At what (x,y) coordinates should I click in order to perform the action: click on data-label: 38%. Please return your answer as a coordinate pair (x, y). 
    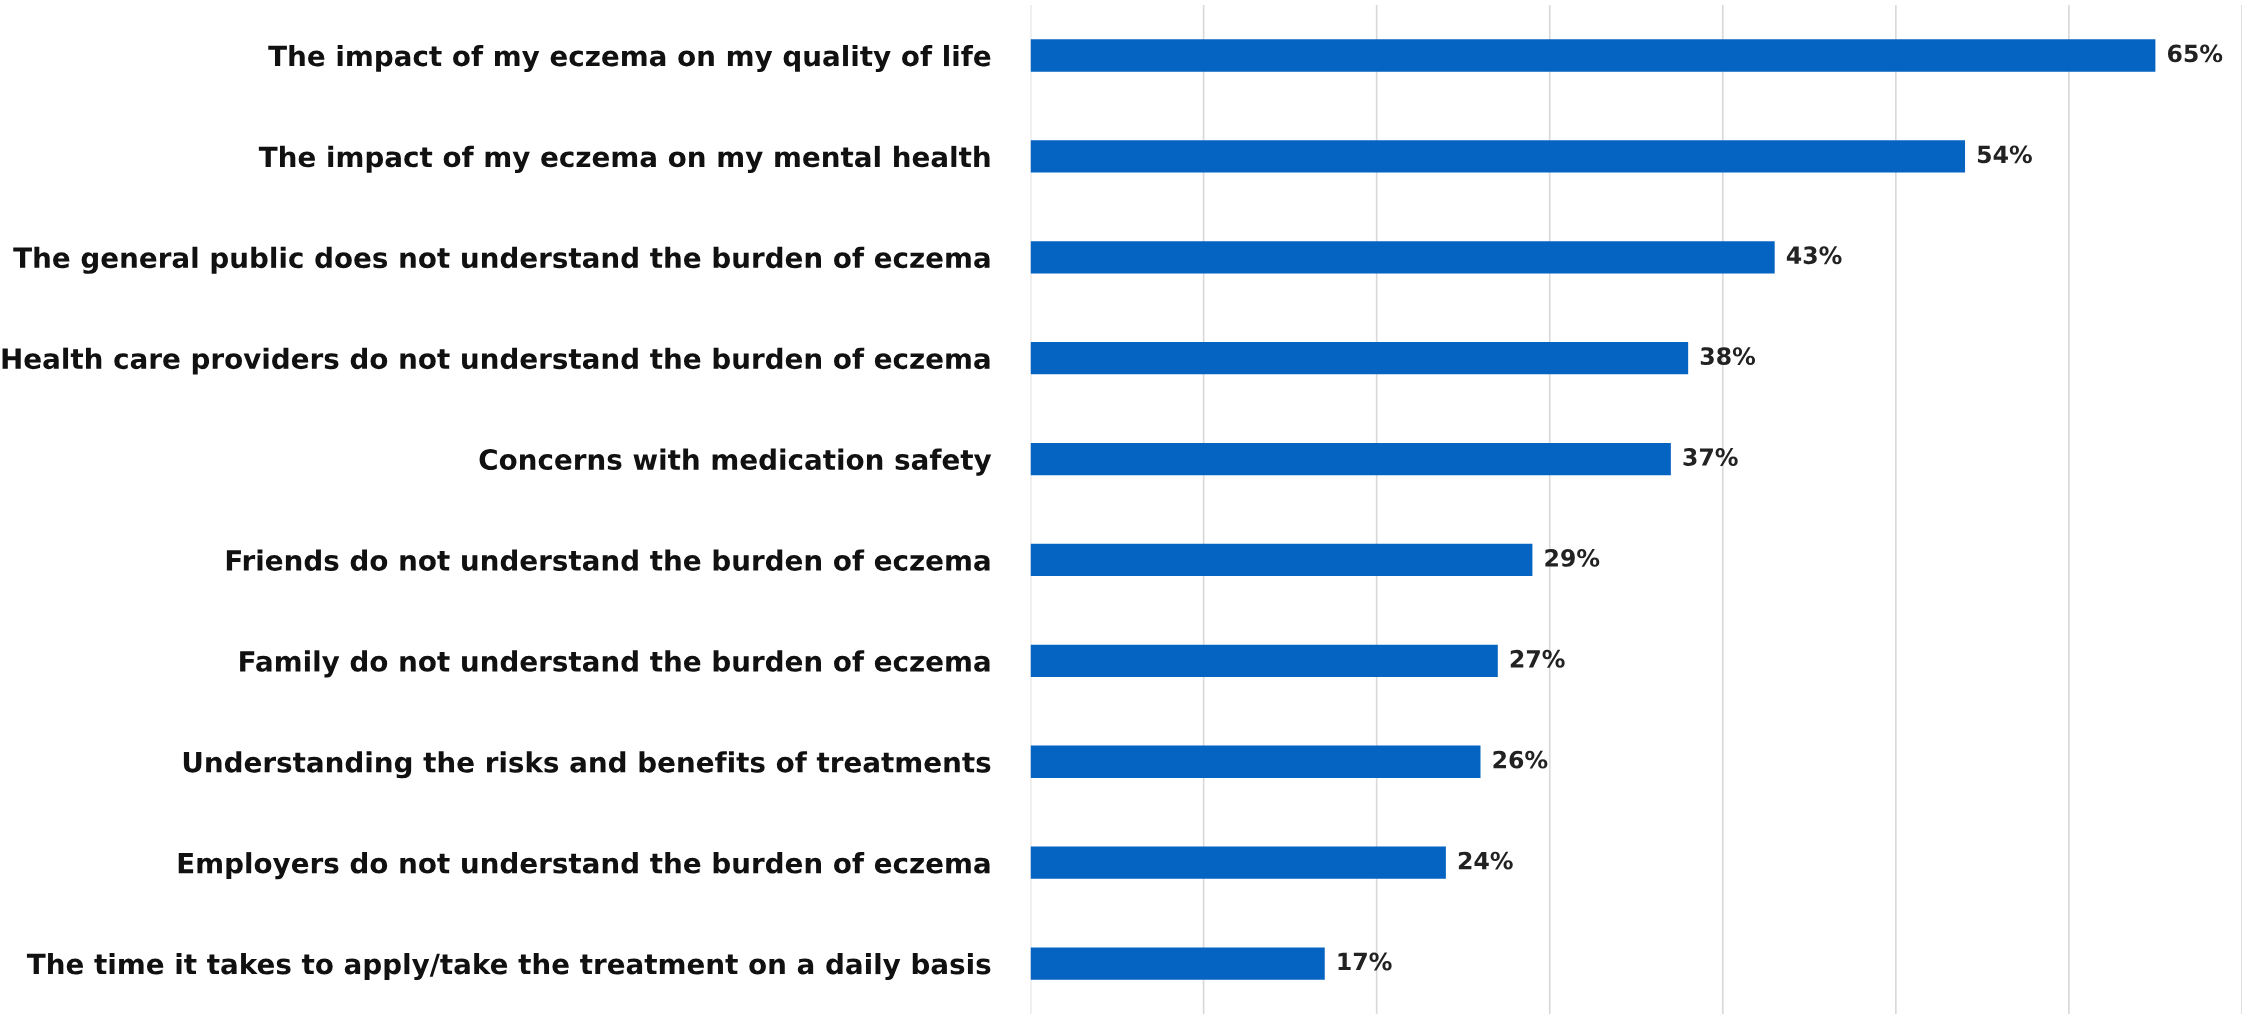
    Looking at the image, I should click on (1728, 356).